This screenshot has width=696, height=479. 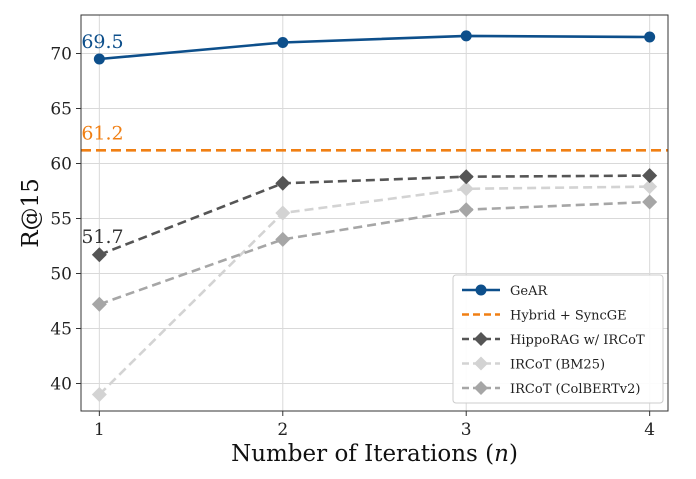 What do you see at coordinates (577, 340) in the screenshot?
I see `legend-label-hipporag-w-ircot: HippoRAG w/ IRCoT` at bounding box center [577, 340].